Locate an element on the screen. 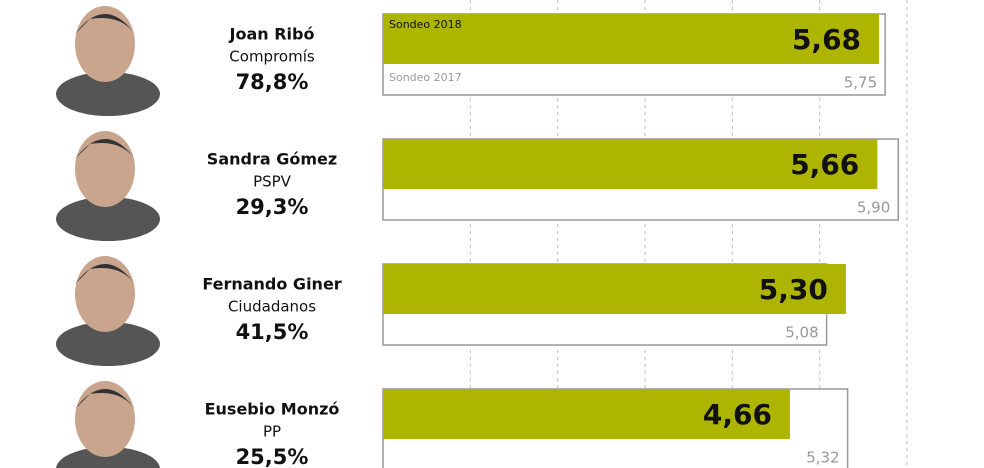  value-label-2017: 5,75 is located at coordinates (860, 83).